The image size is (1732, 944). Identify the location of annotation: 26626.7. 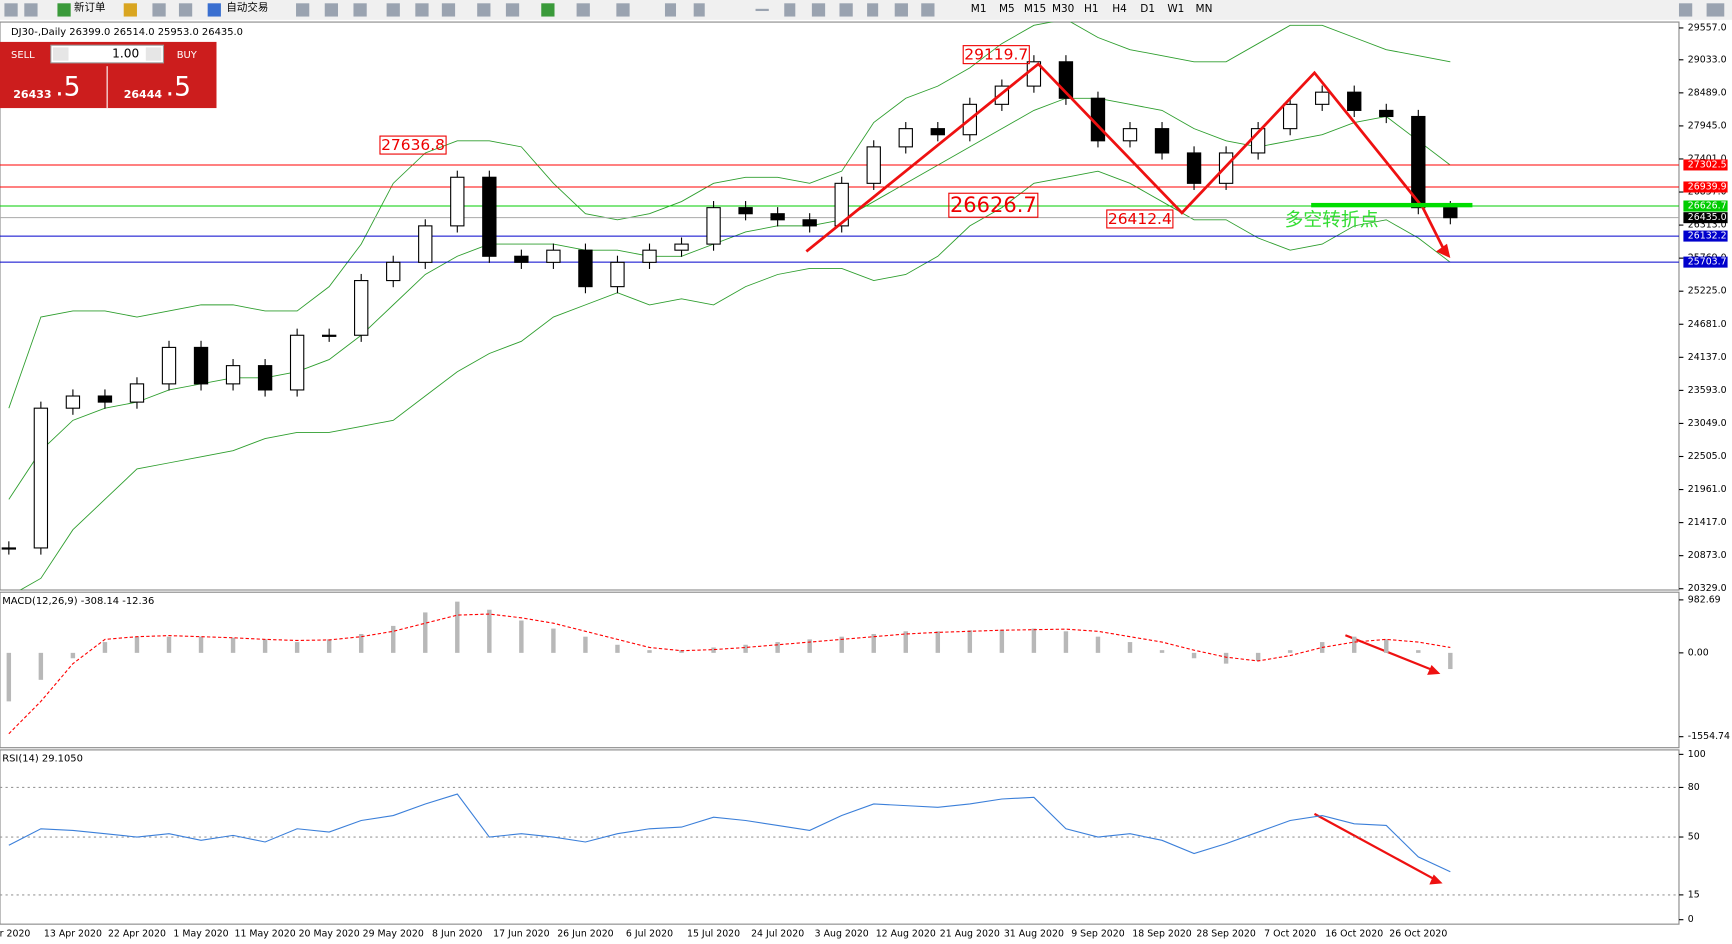
(993, 205).